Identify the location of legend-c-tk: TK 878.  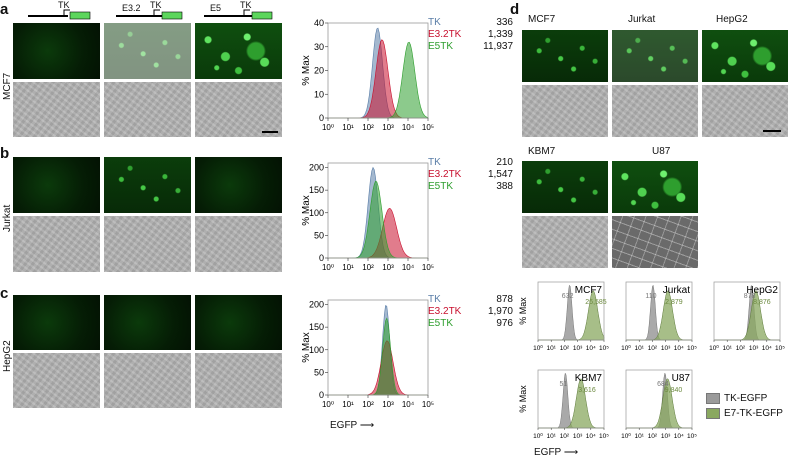
(470, 299).